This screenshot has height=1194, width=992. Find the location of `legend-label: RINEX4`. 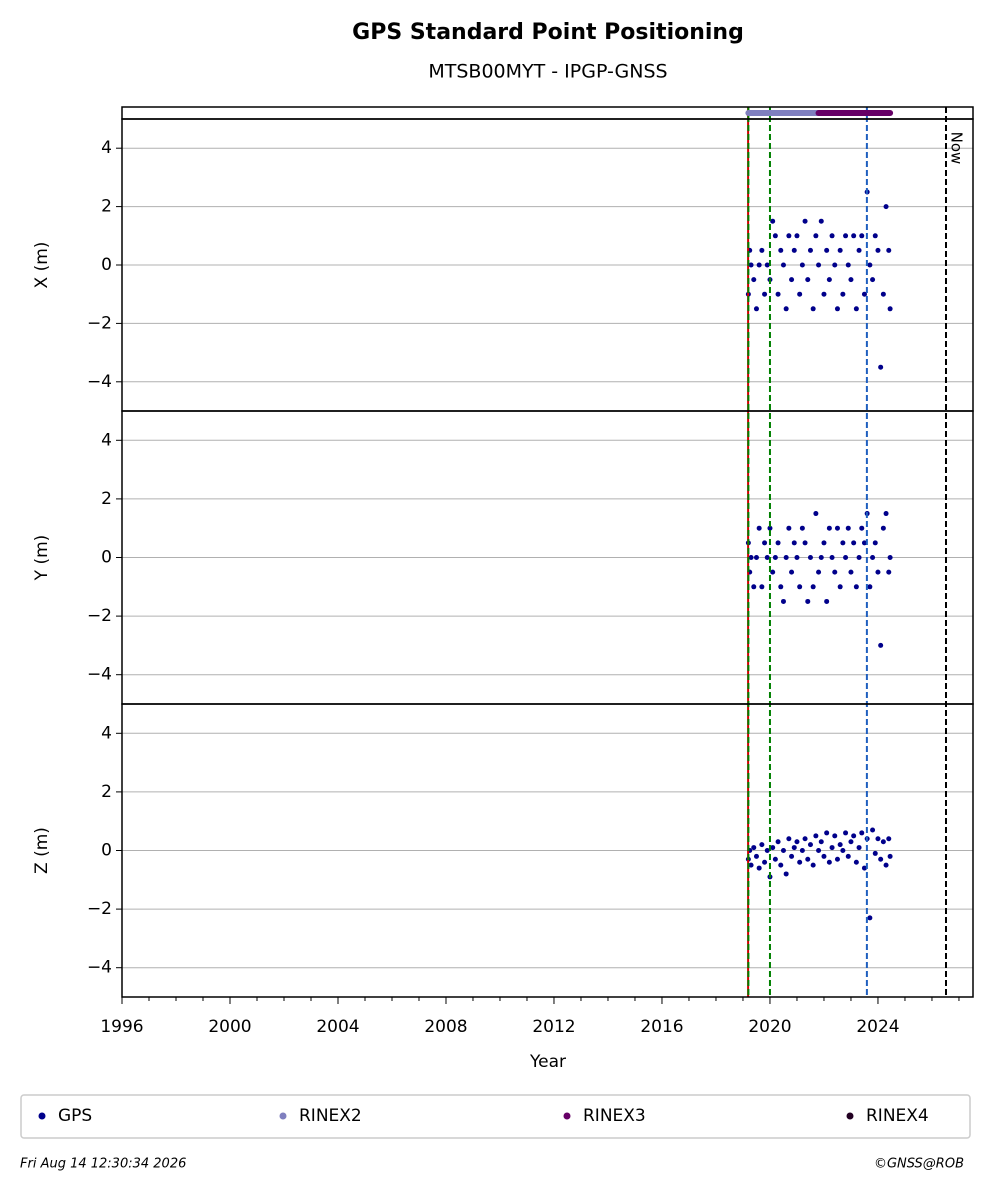

legend-label: RINEX4 is located at coordinates (897, 1116).